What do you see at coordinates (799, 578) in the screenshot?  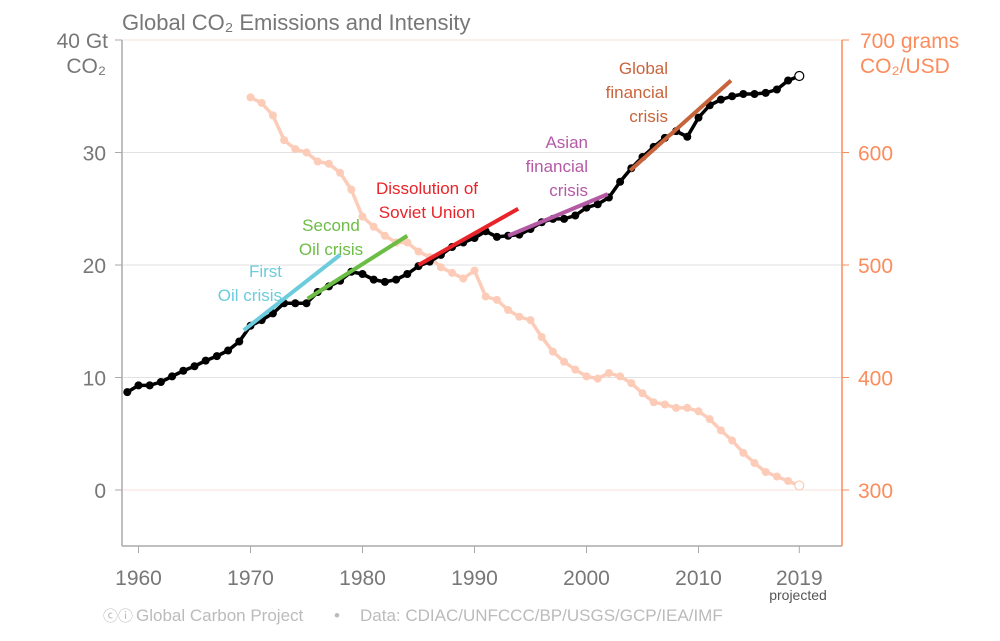 I see `x-tick-label: 2019` at bounding box center [799, 578].